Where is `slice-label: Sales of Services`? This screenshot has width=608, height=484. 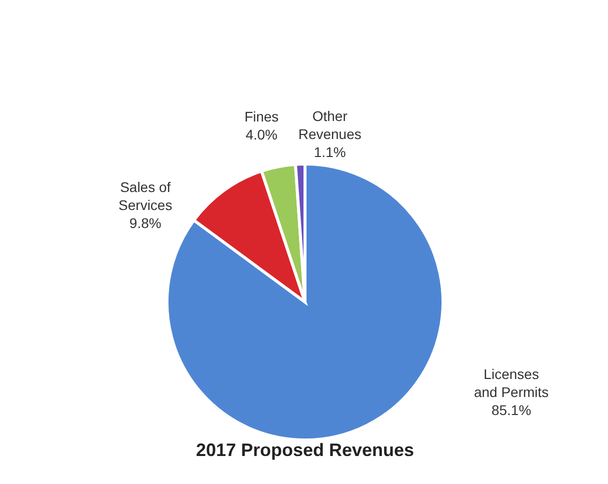 slice-label: Sales of Services is located at coordinates (145, 195).